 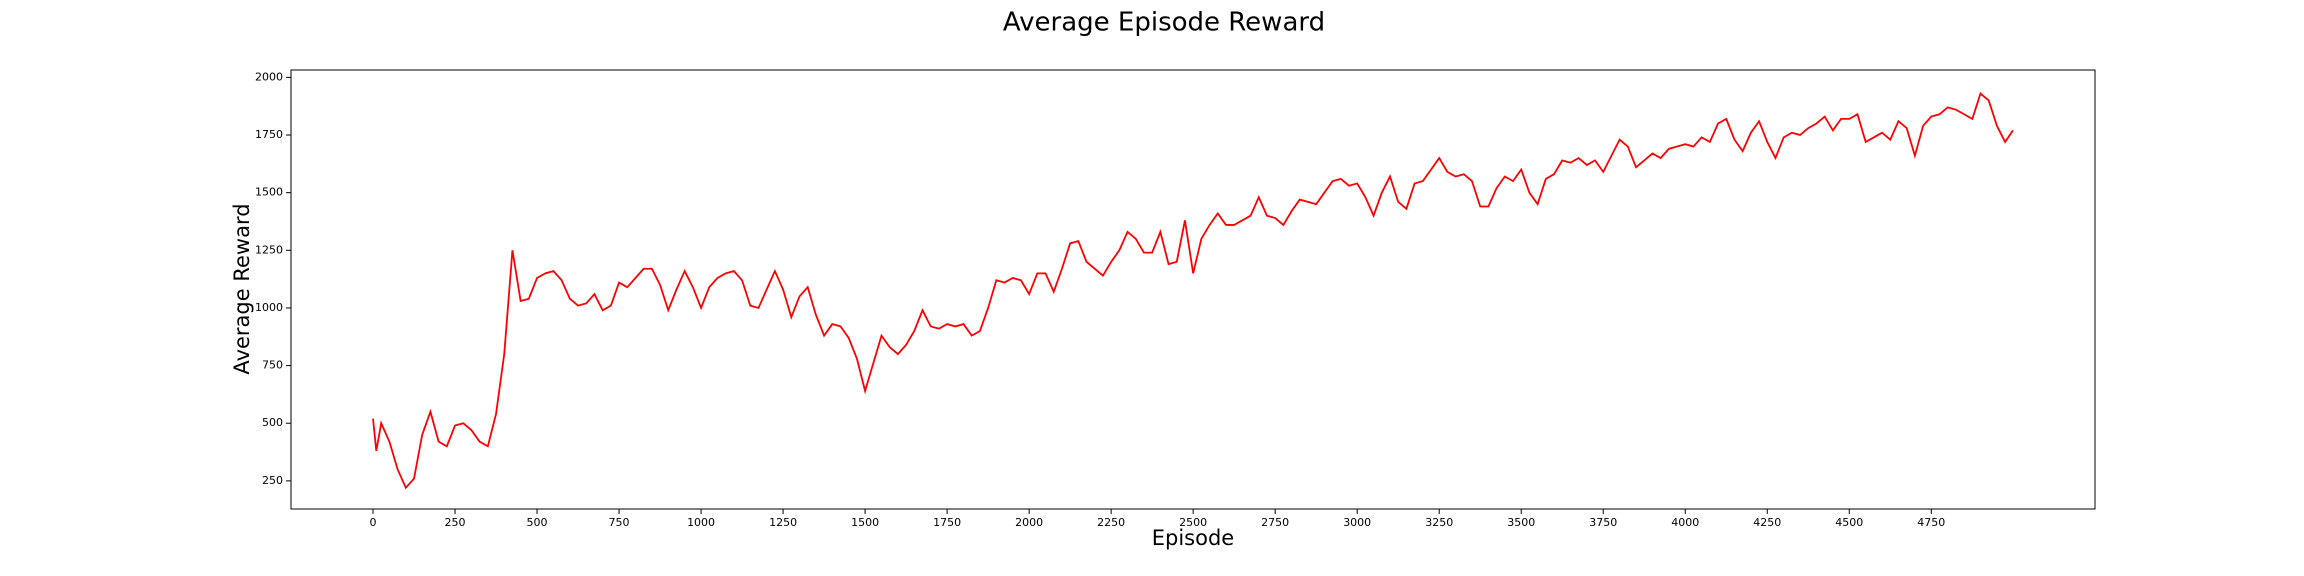 What do you see at coordinates (373, 522) in the screenshot?
I see `x-tick-label: 0` at bounding box center [373, 522].